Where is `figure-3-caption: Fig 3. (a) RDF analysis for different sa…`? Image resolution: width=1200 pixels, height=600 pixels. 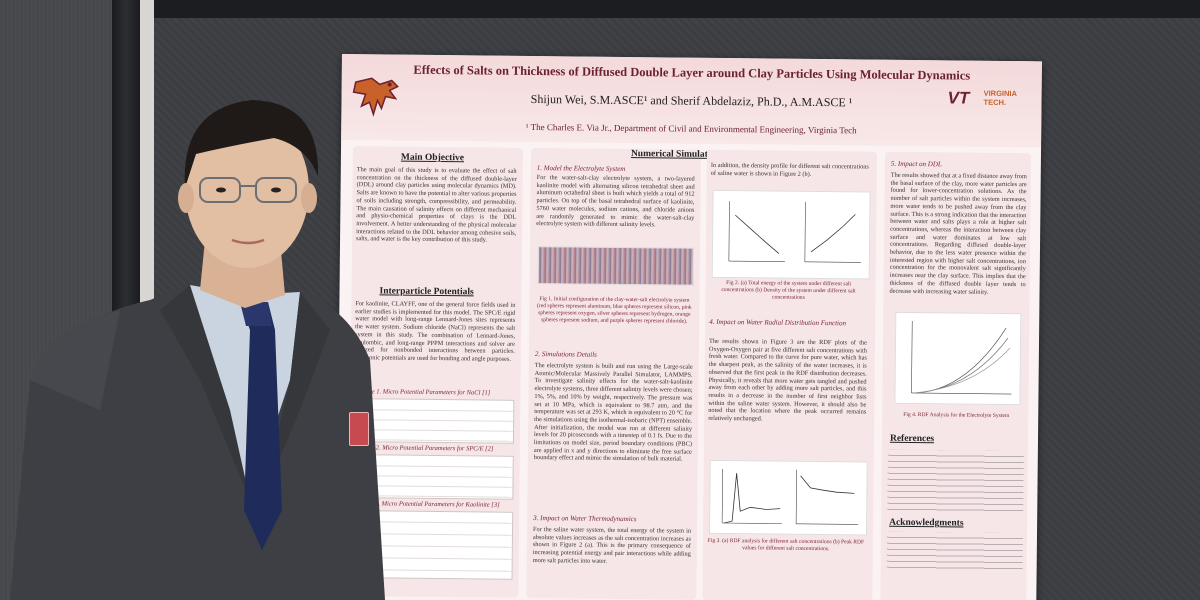 figure-3-caption: Fig 3. (a) RDF analysis for different sa… is located at coordinates (786, 545).